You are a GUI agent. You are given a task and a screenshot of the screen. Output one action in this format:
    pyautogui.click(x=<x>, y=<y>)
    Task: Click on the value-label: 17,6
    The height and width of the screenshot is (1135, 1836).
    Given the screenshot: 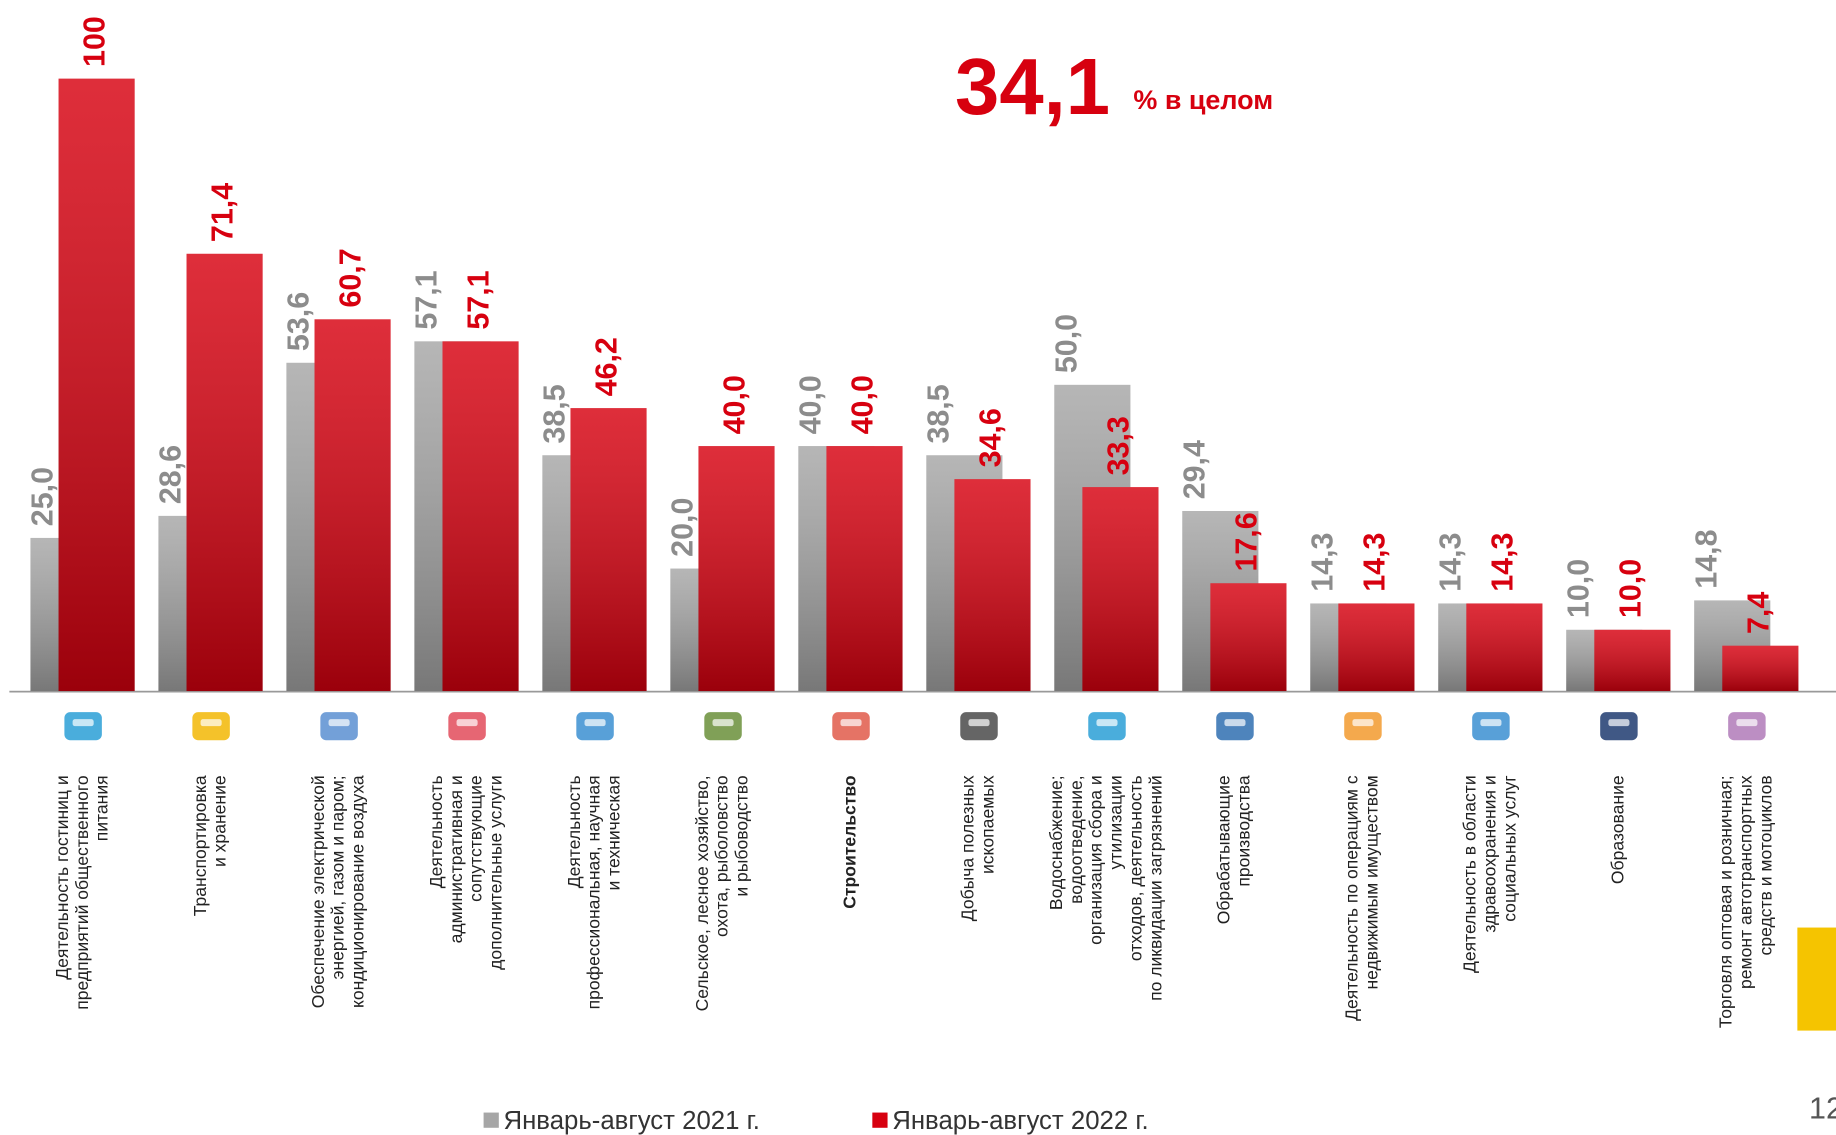 What is the action you would take?
    pyautogui.click(x=1246, y=541)
    